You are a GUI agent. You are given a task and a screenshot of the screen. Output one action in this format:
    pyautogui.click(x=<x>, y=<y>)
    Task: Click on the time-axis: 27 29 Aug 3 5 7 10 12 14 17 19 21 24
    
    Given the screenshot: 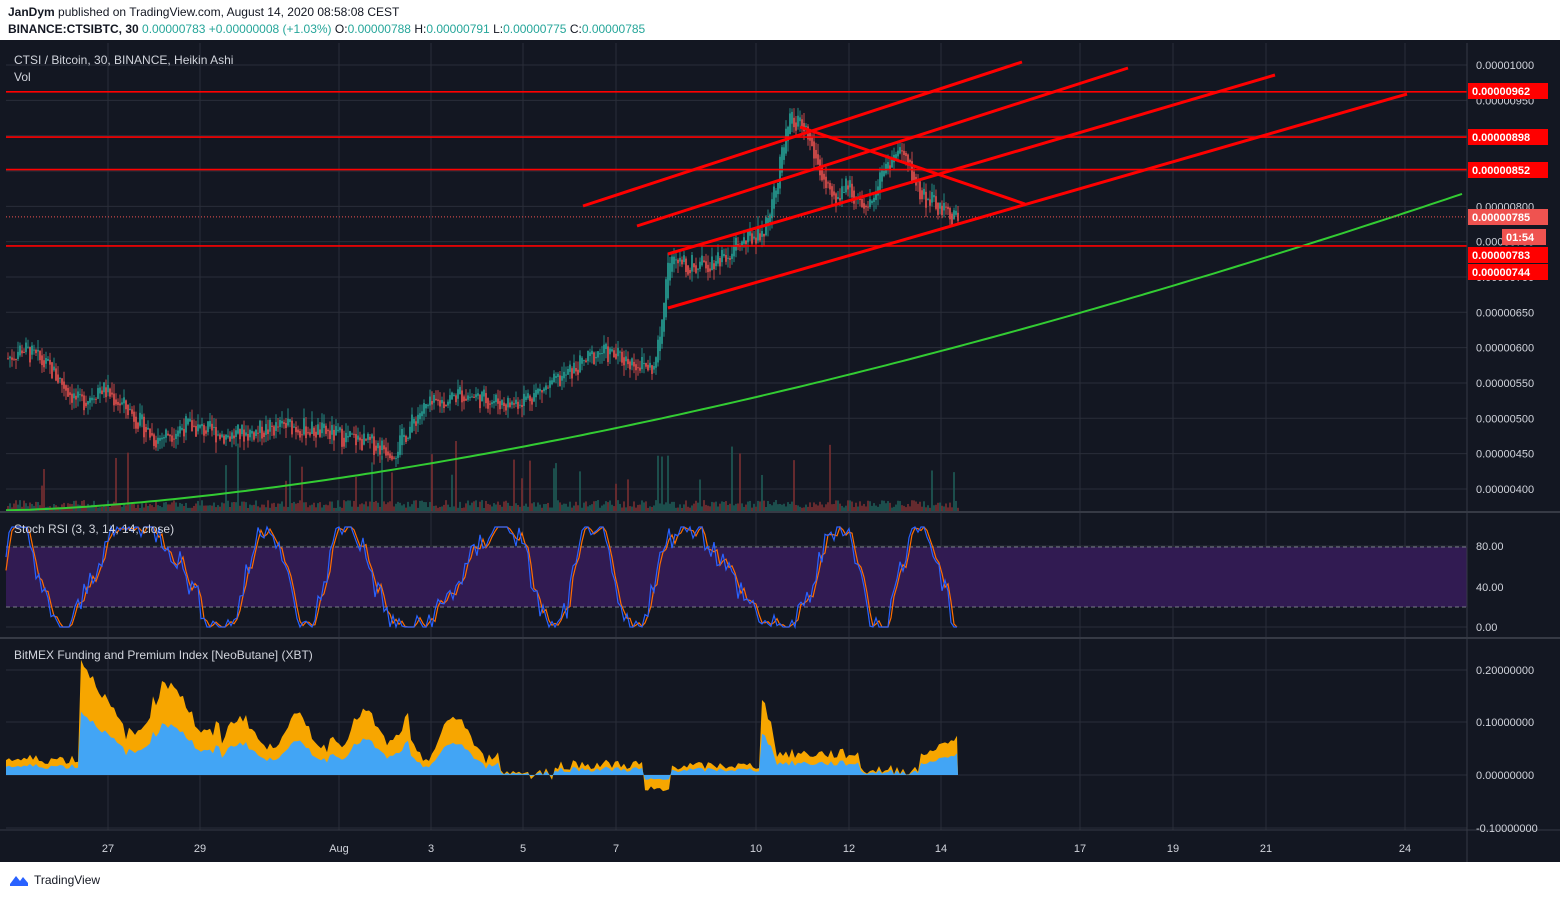 What is the action you would take?
    pyautogui.click(x=756, y=849)
    